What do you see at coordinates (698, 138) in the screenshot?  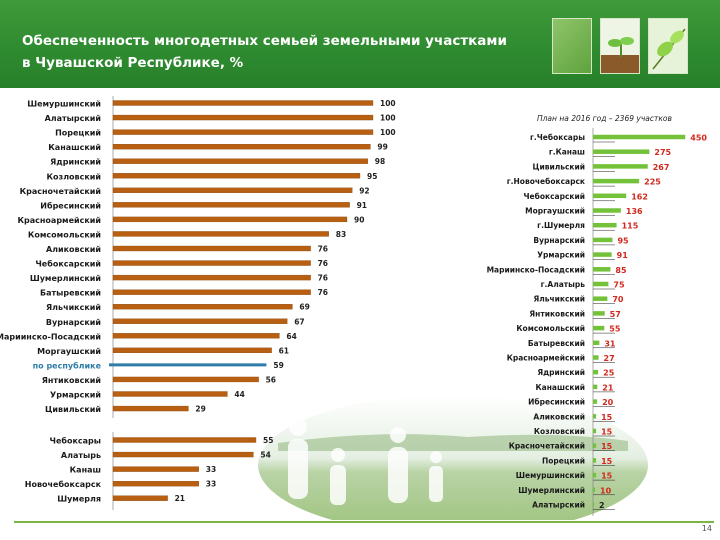 I see `right-value-label: 450` at bounding box center [698, 138].